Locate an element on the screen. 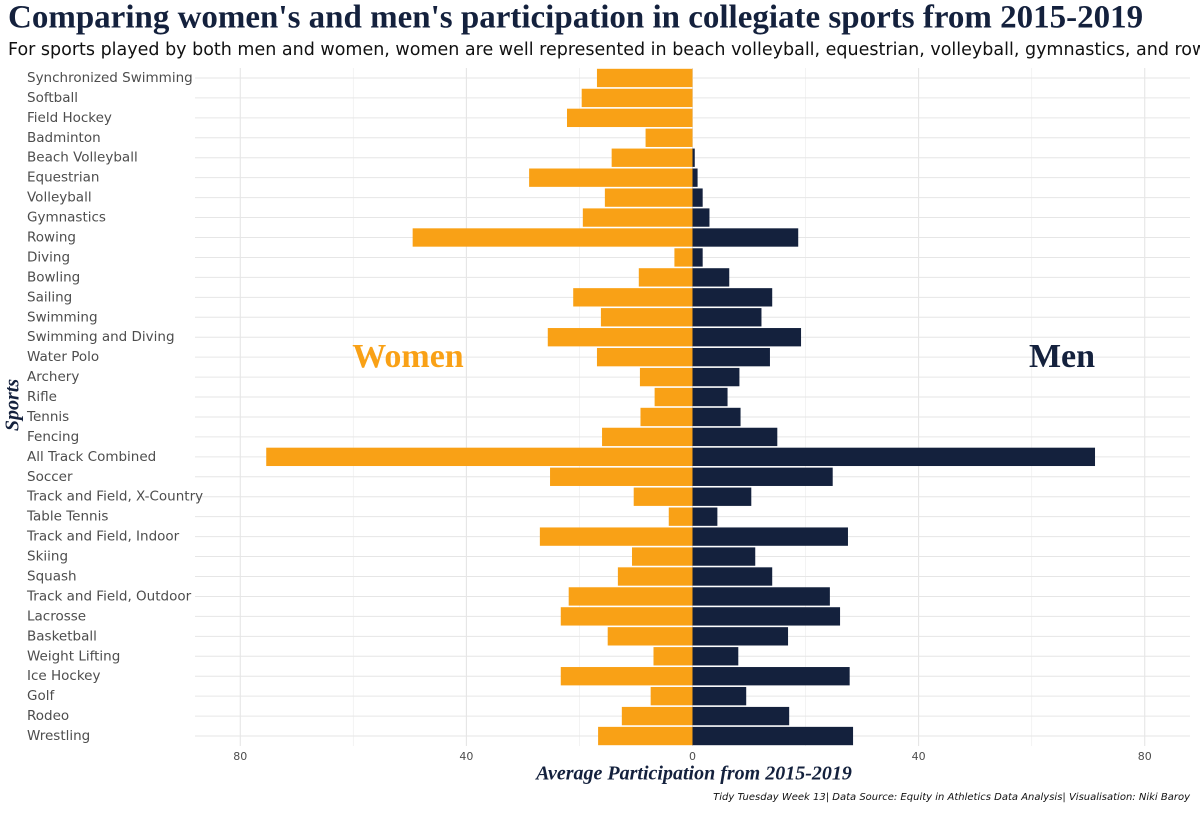 Image resolution: width=1200 pixels, height=813 pixels. y-tick-label: Track and Field, X-Country is located at coordinates (114, 497).